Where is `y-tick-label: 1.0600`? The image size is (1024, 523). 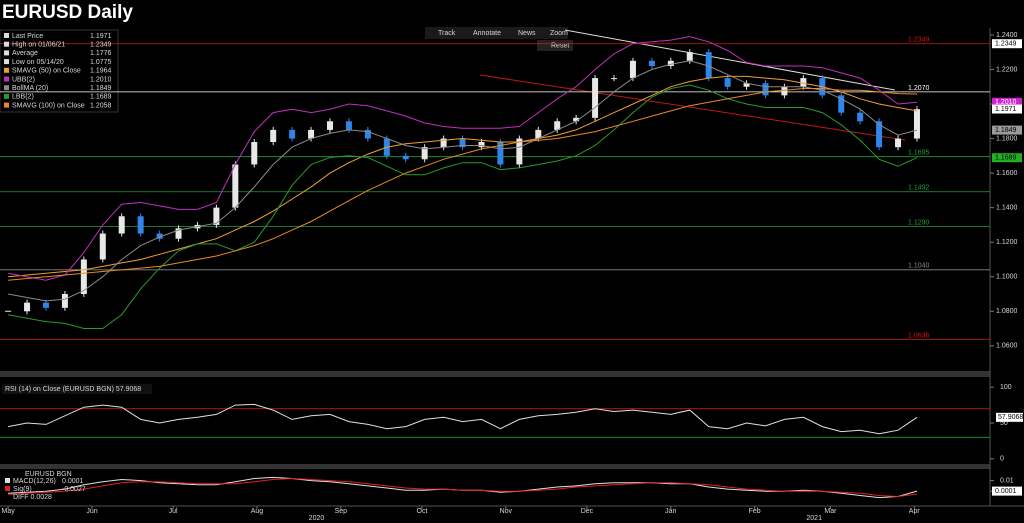
y-tick-label: 1.0600 is located at coordinates (1007, 346).